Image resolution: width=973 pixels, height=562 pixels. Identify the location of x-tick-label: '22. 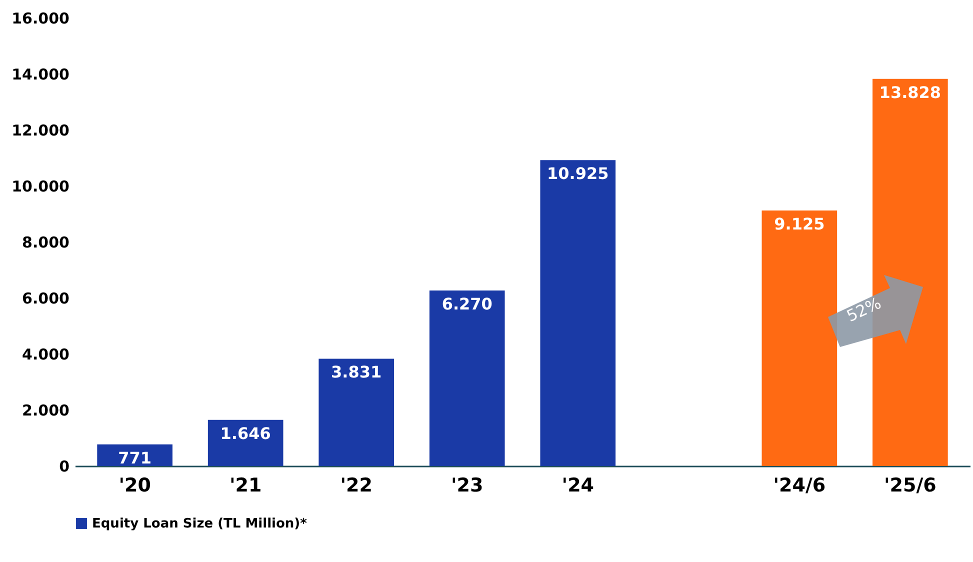
(356, 485).